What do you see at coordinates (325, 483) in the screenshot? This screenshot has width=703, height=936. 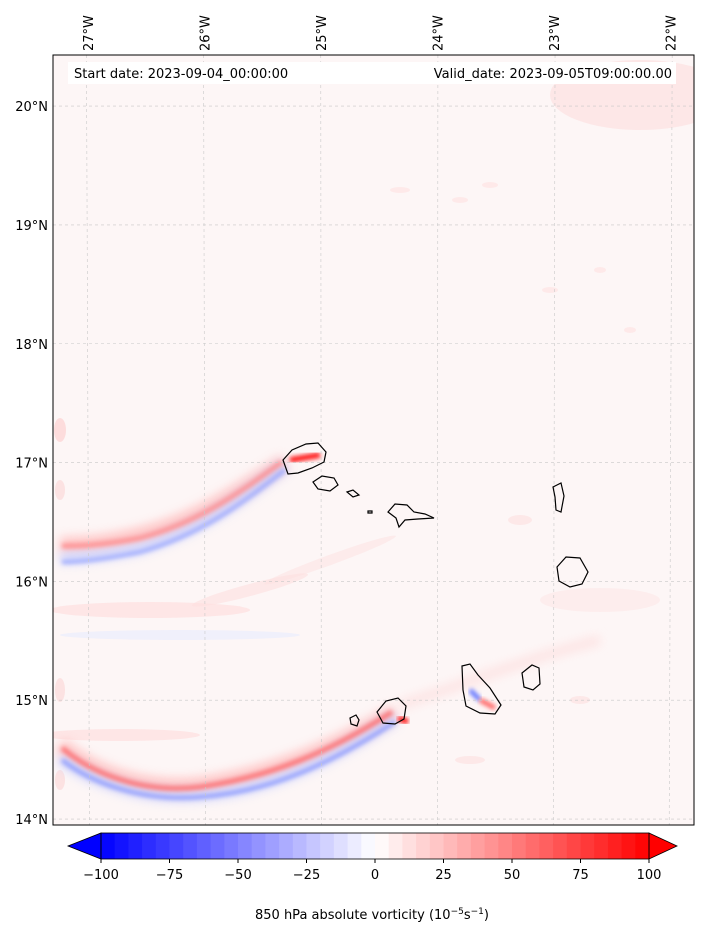 I see `island-sao-vicente` at bounding box center [325, 483].